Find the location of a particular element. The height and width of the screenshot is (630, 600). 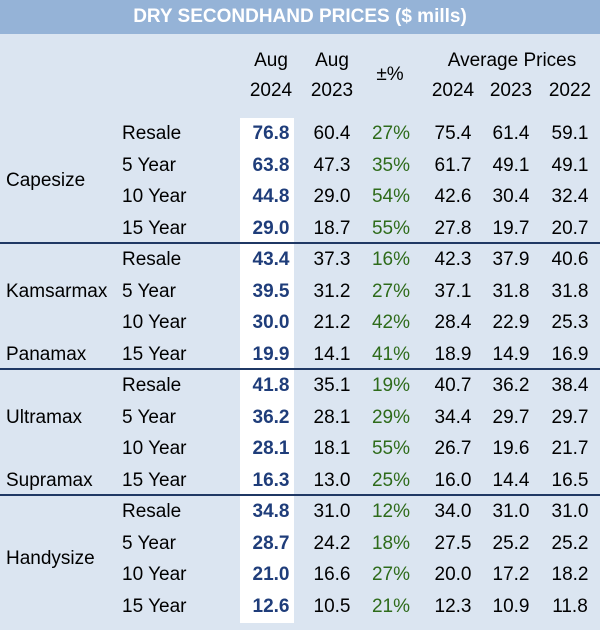

cell-aug24: 76.8 is located at coordinates (271, 133).